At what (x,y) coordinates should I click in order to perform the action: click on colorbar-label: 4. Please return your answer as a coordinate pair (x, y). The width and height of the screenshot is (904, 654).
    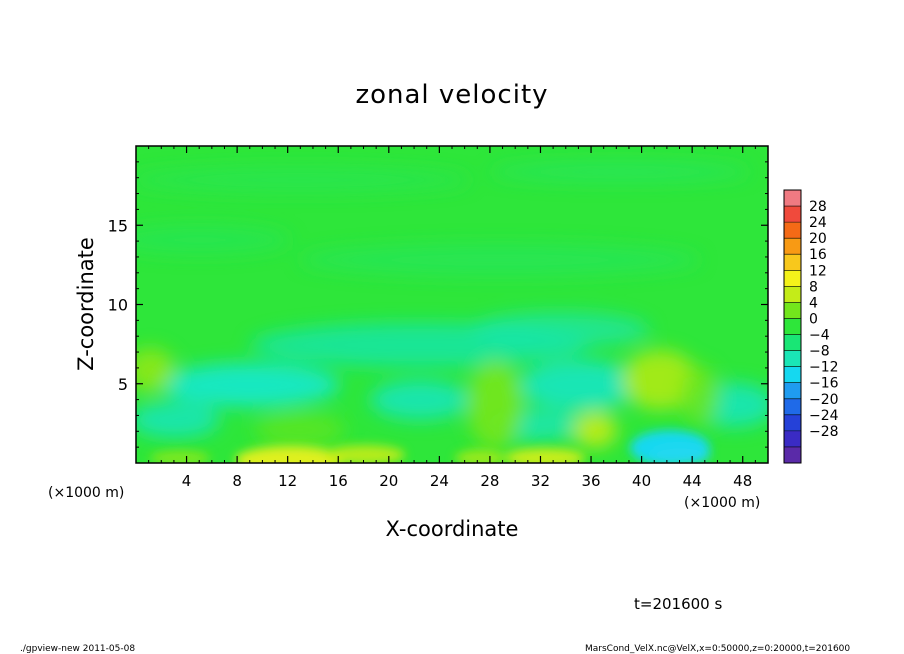
    Looking at the image, I should click on (813, 303).